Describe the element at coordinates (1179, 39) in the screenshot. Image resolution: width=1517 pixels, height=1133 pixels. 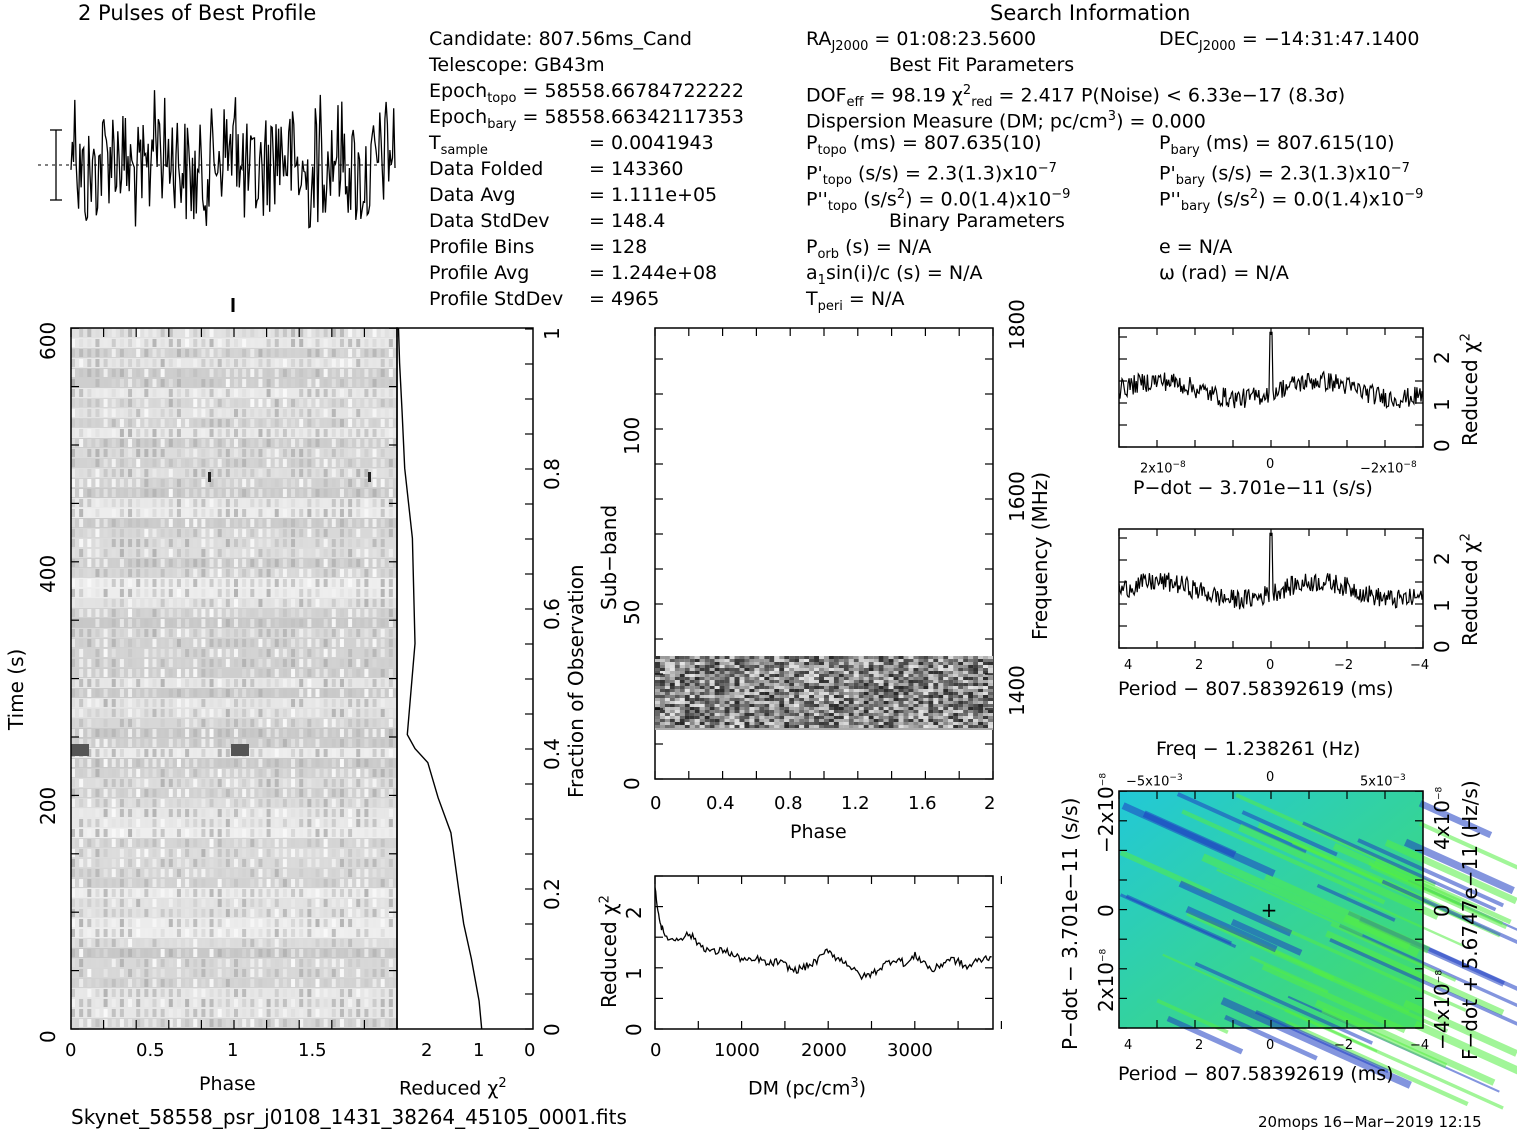
I see `dec-label: DEC` at that location.